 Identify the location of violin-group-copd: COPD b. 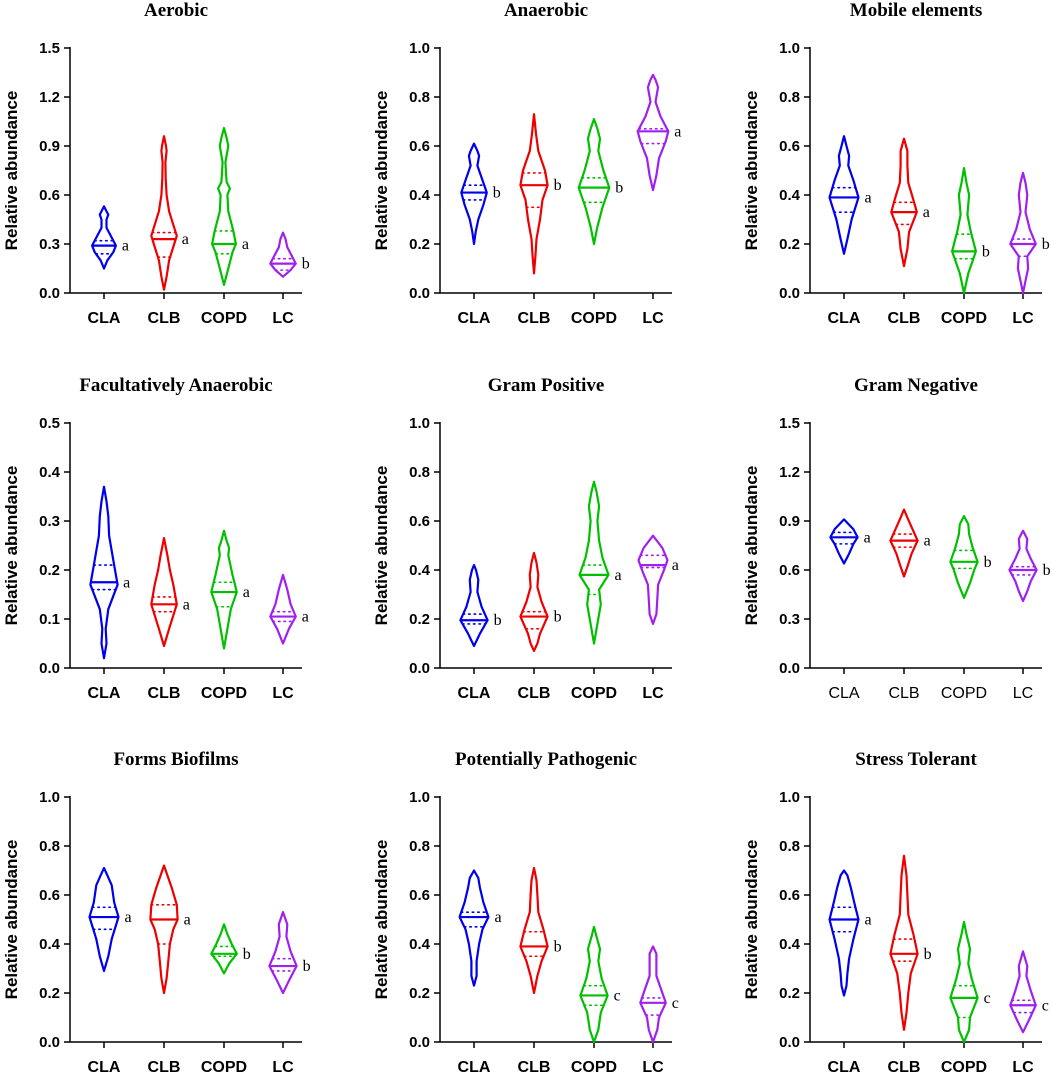
(965, 247).